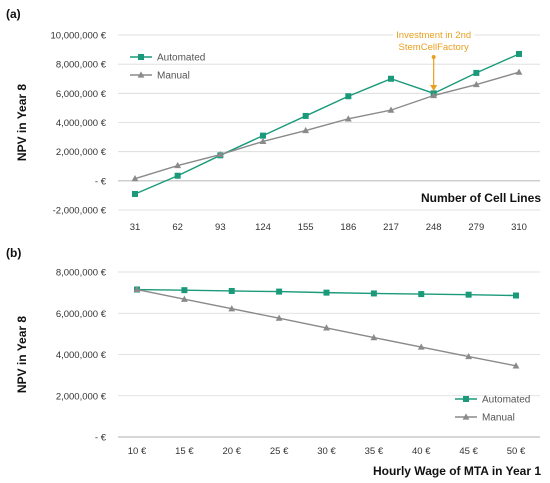 The height and width of the screenshot is (483, 550). I want to click on x-tick-label: 45 €, so click(468, 451).